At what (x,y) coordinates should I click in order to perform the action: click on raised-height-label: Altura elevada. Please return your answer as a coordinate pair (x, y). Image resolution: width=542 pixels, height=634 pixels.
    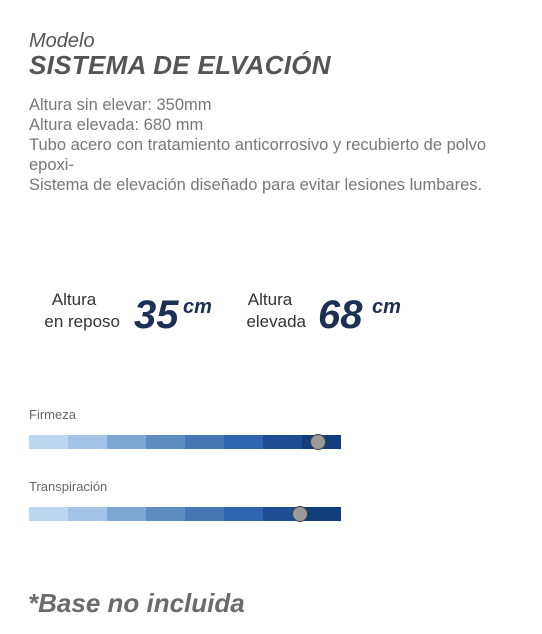
    Looking at the image, I should click on (270, 311).